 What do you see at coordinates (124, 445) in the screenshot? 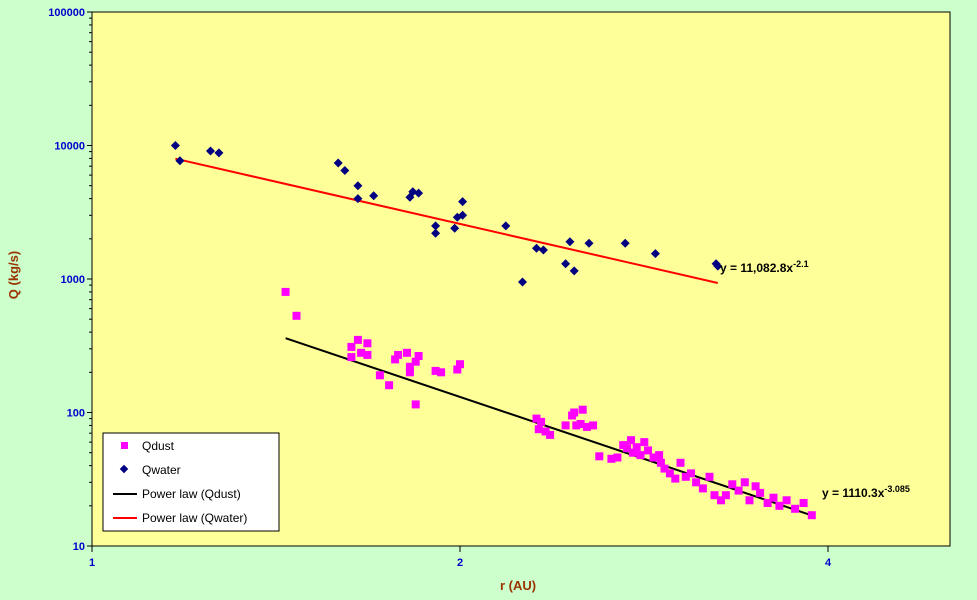
I see `legend-qdust-marker` at bounding box center [124, 445].